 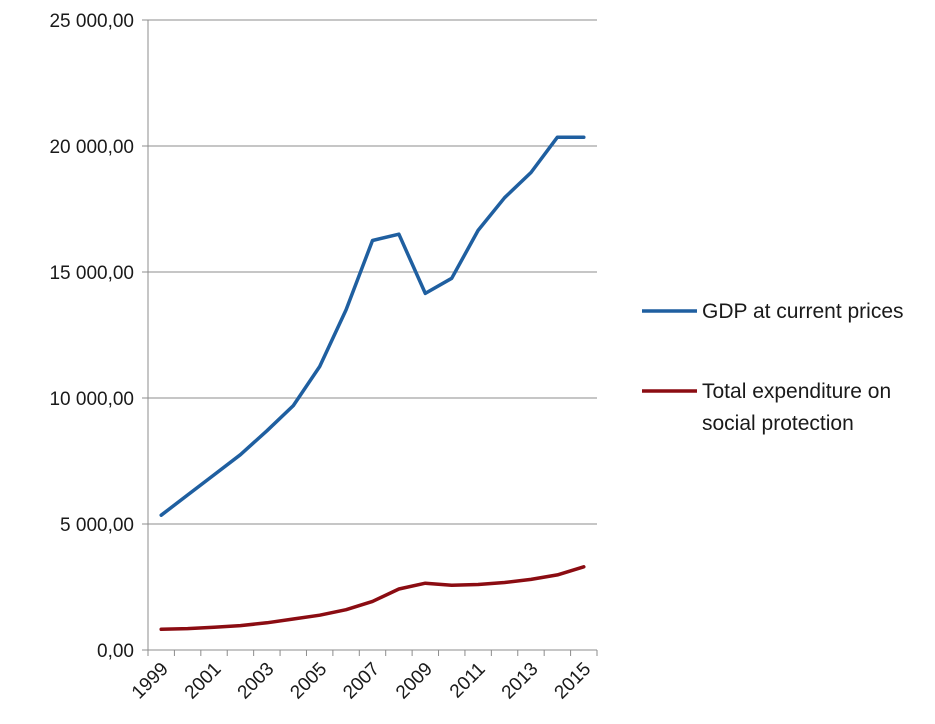 What do you see at coordinates (308, 681) in the screenshot?
I see `x-tick-label: 2005` at bounding box center [308, 681].